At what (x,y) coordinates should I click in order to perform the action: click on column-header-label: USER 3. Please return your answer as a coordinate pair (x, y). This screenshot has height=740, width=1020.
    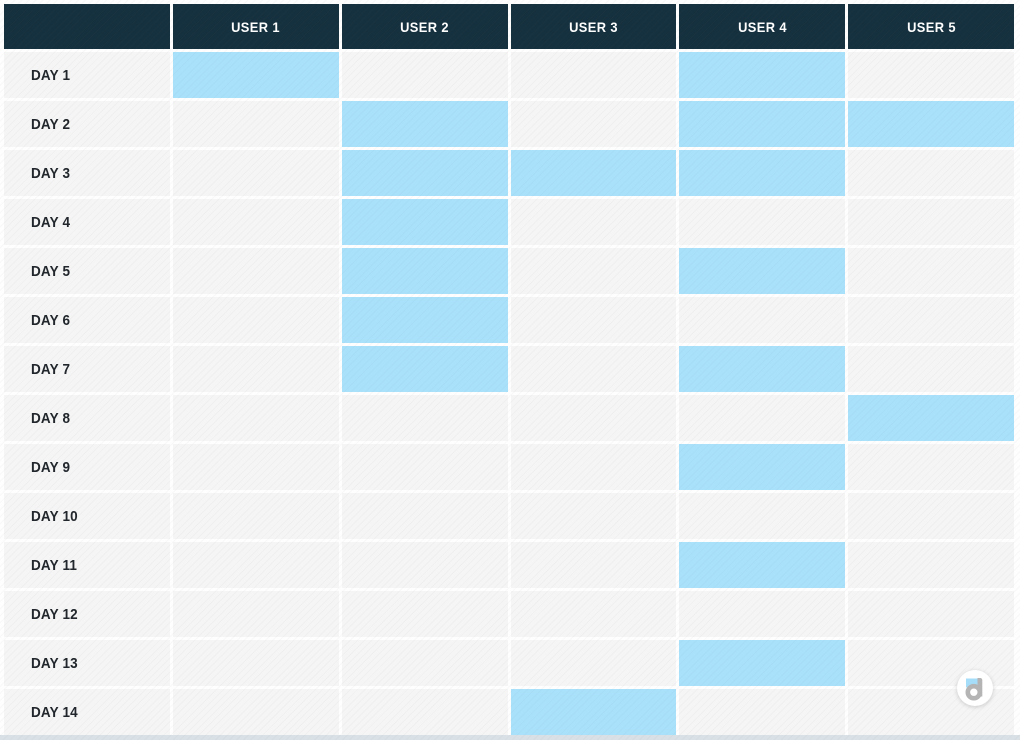
    Looking at the image, I should click on (593, 26).